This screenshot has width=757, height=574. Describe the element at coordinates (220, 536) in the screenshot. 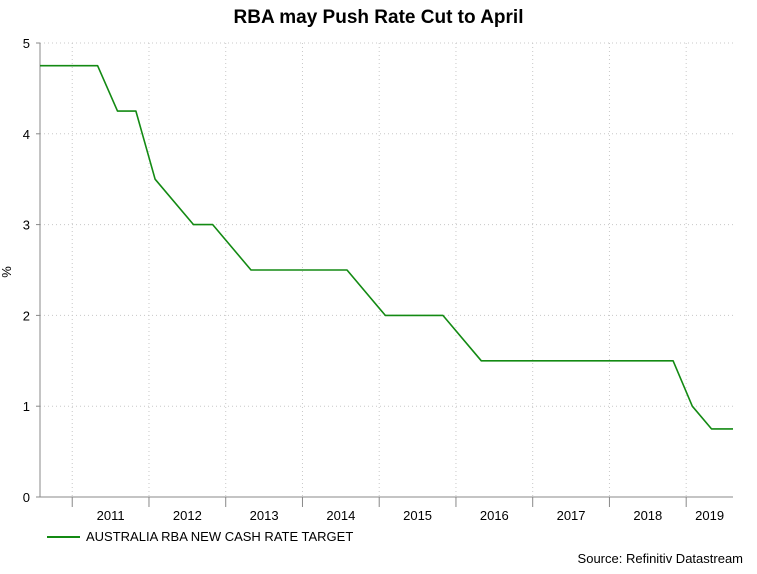

I see `legend-label: AUSTRALIA RBA NEW CASH RATE TARGET` at that location.